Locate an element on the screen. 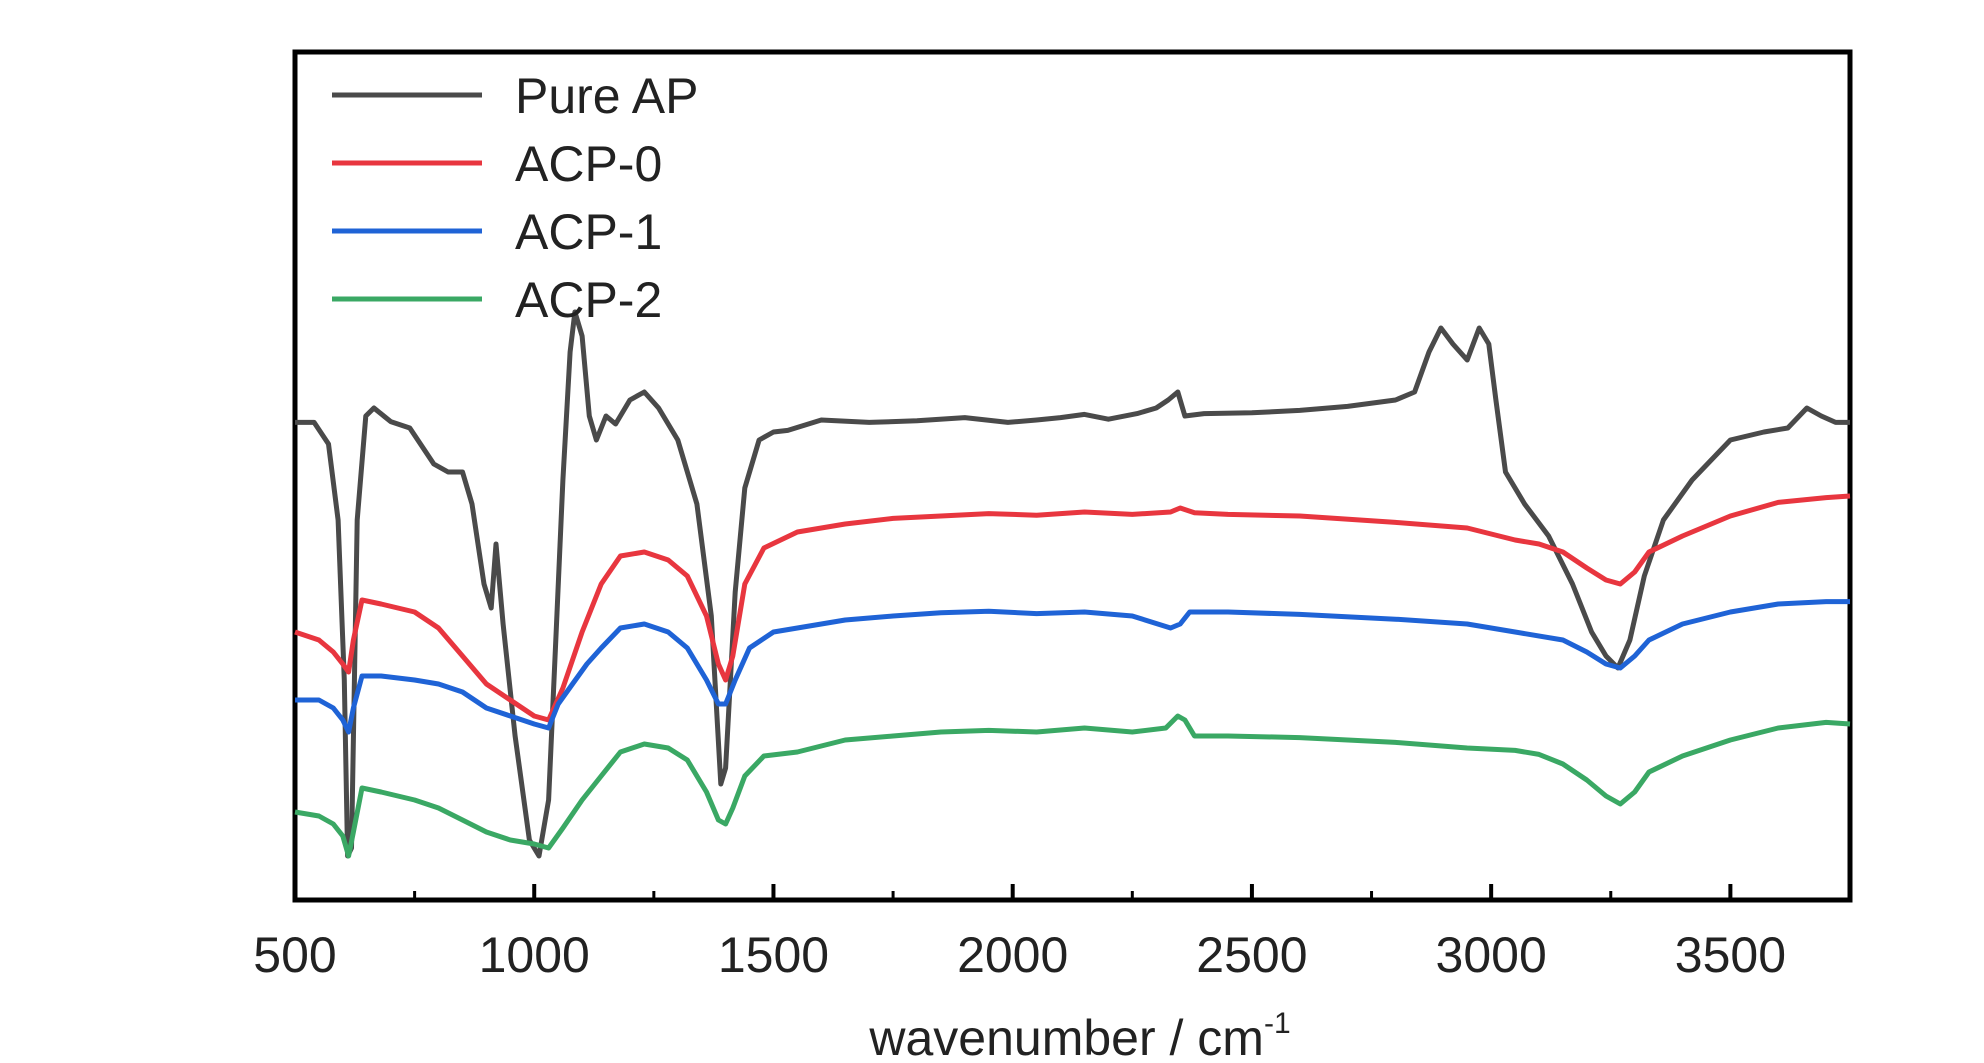  x-tick-label: 1000 is located at coordinates (534, 955).